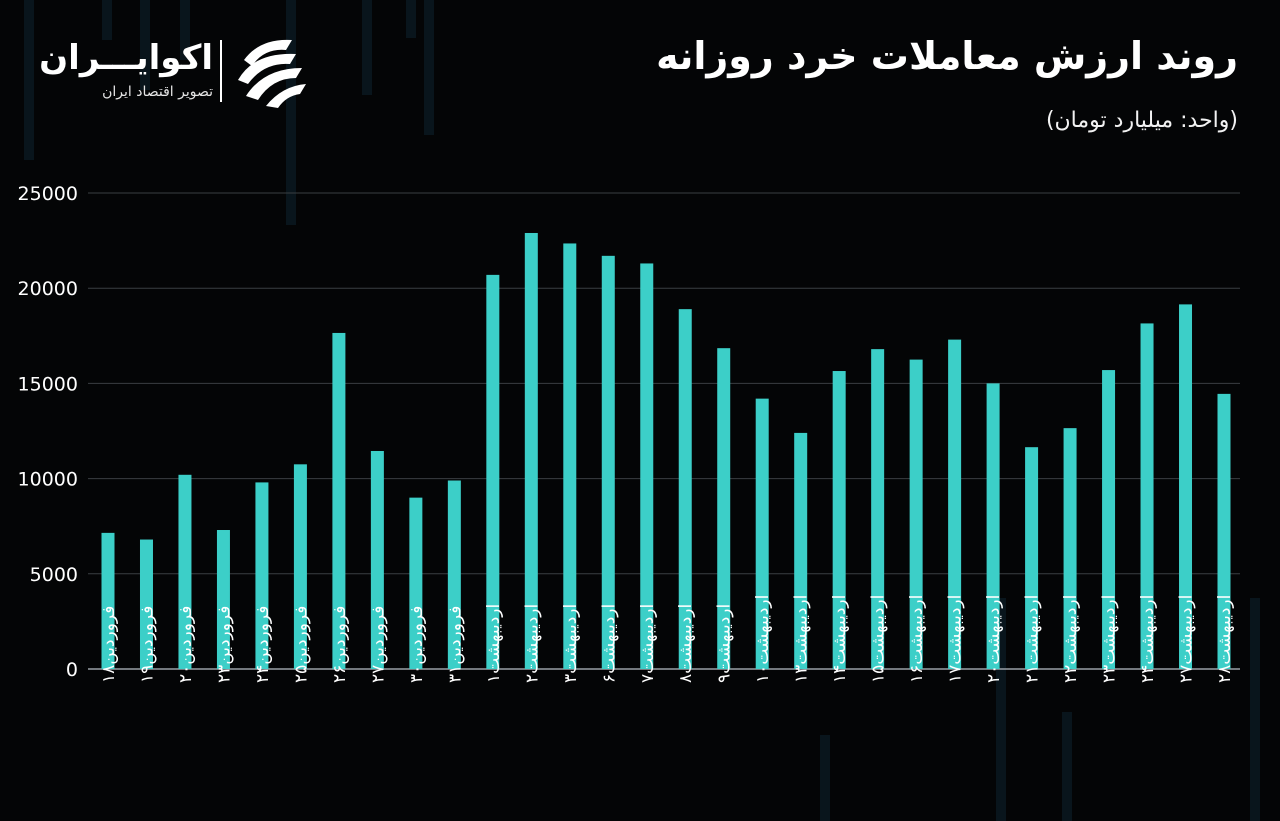  I want to click on brand-tagline: تصویر اقتصاد ایران, so click(157, 92).